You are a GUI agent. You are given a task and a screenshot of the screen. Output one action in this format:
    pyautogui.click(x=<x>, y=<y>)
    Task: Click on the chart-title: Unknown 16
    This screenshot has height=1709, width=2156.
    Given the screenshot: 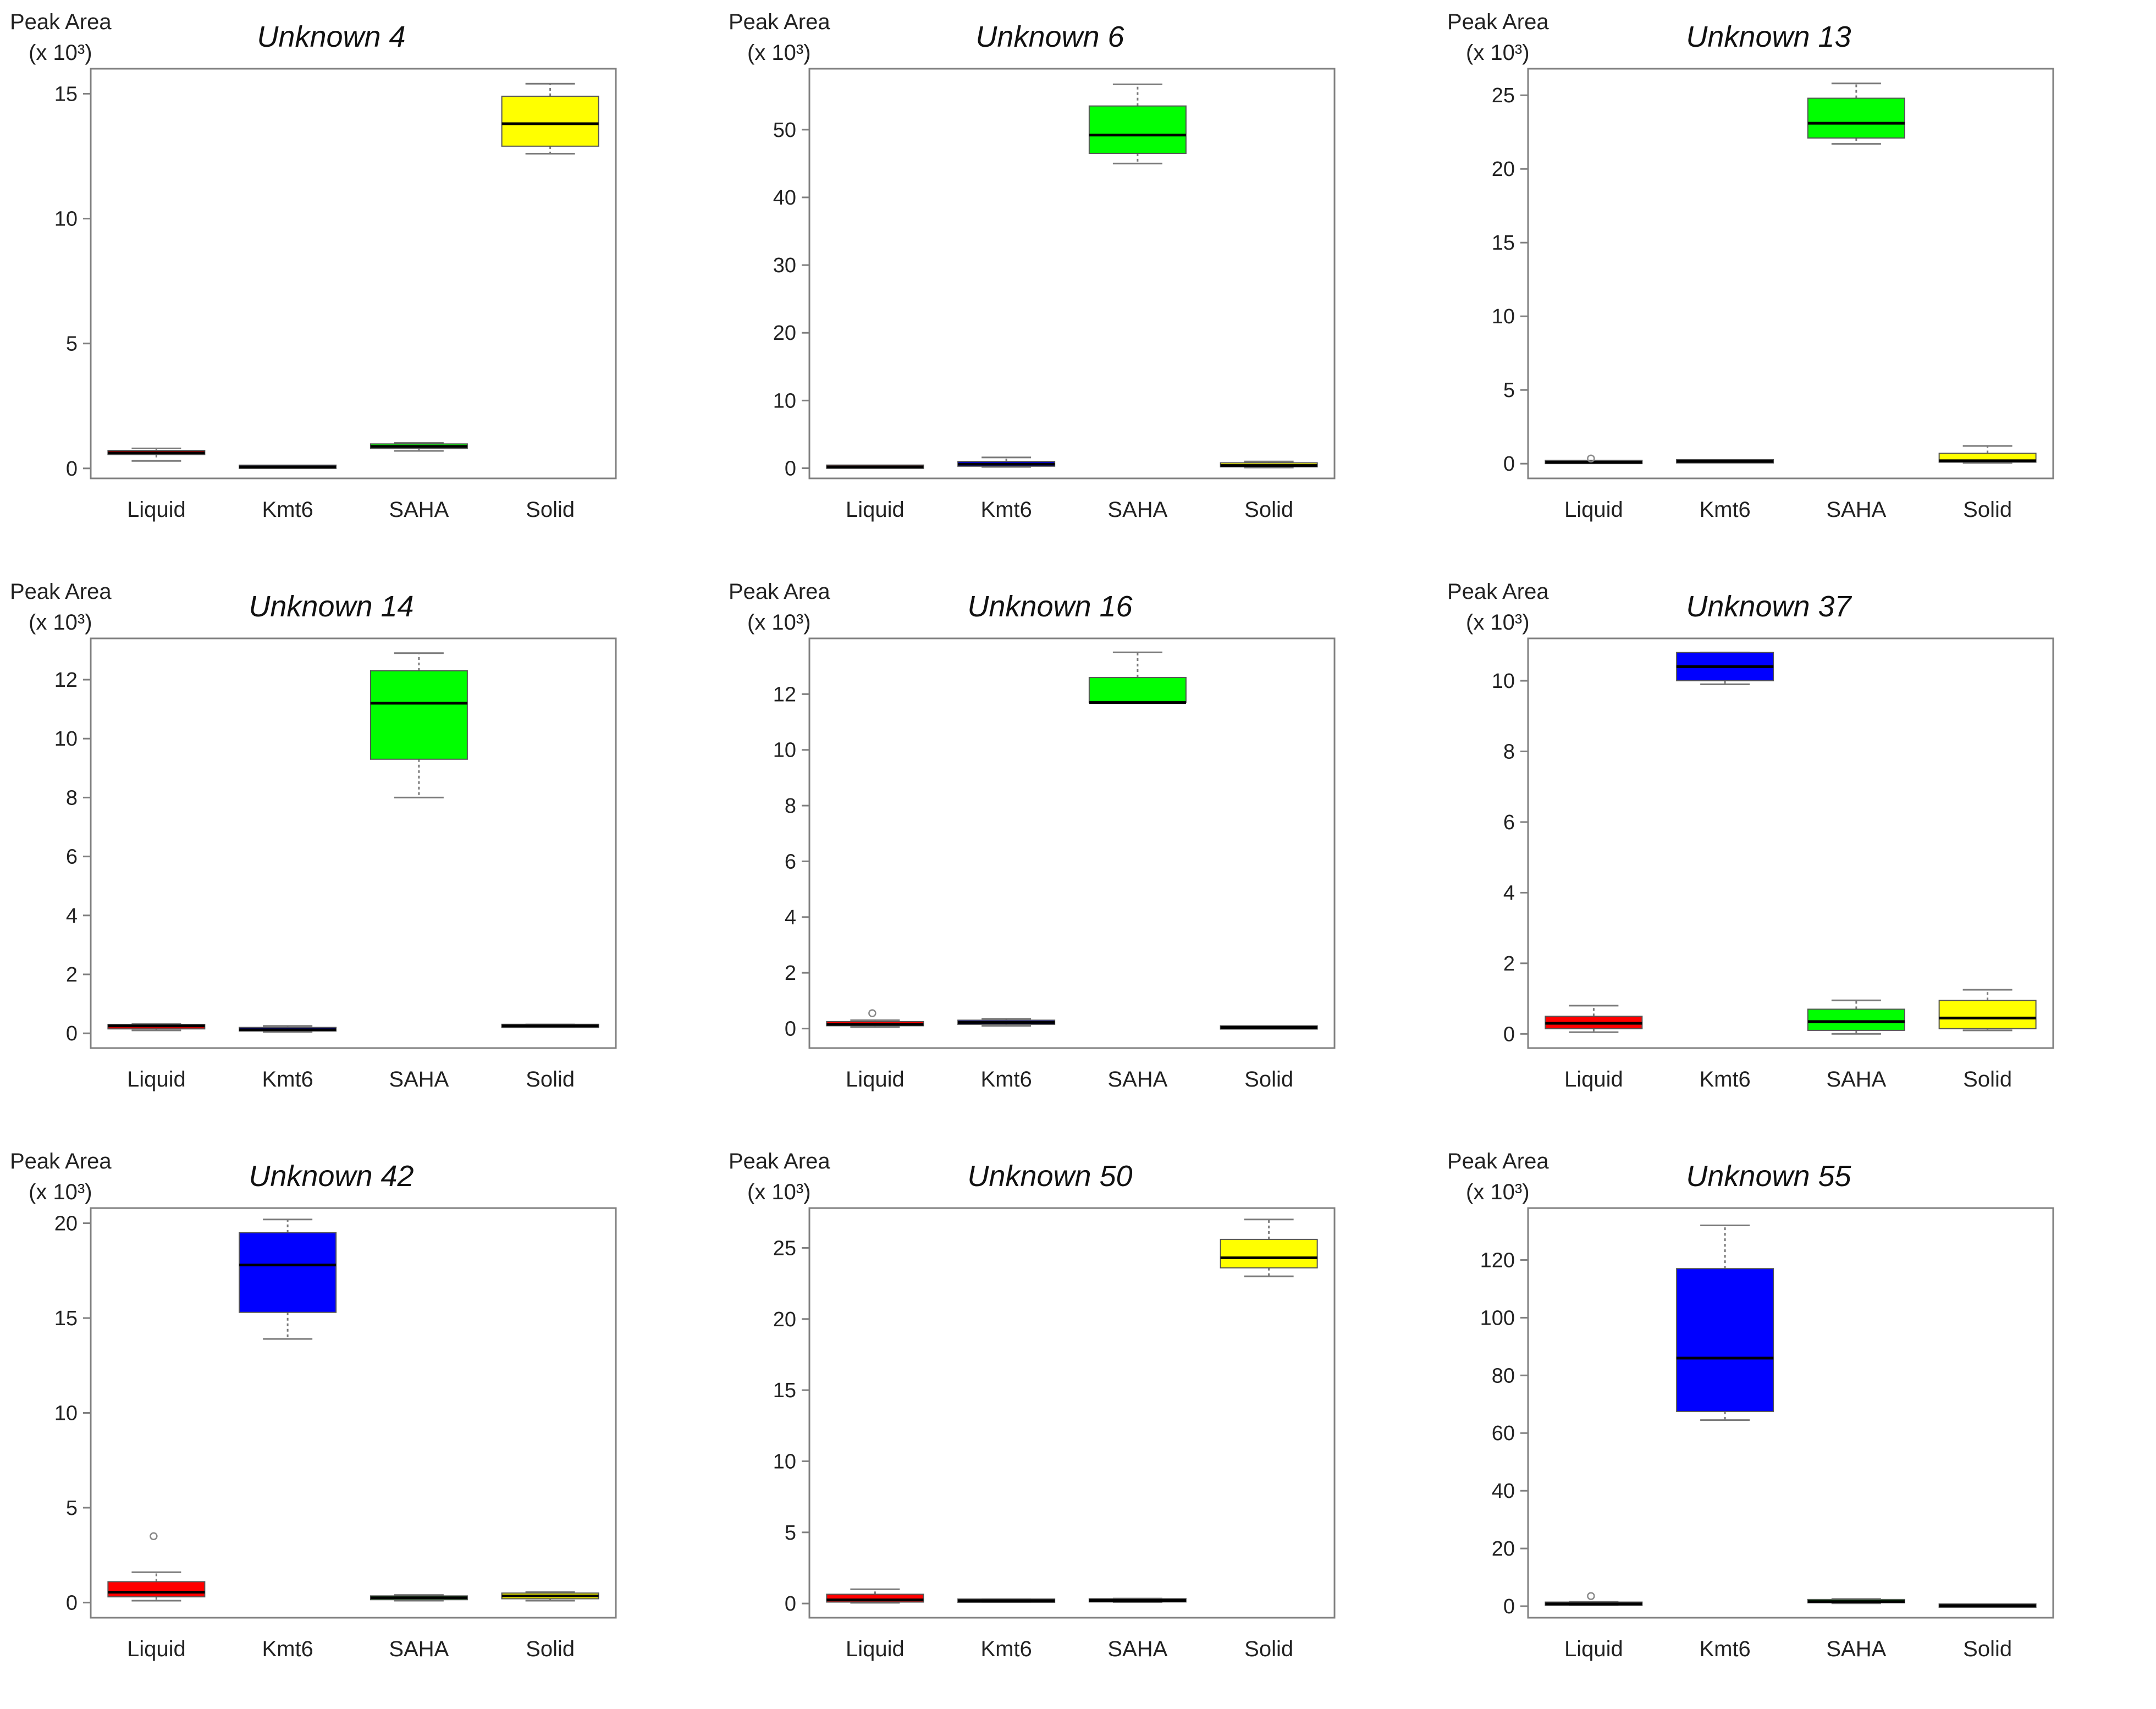 What is the action you would take?
    pyautogui.click(x=1050, y=606)
    